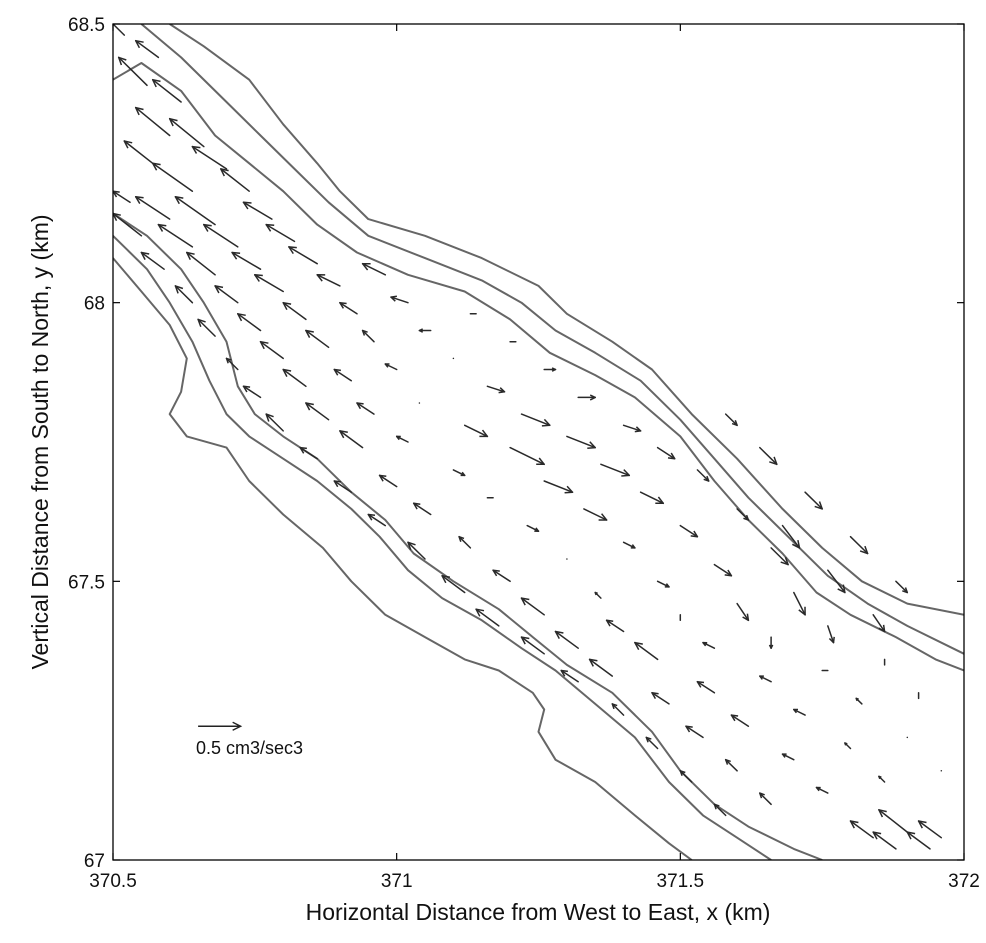  Describe the element at coordinates (94, 861) in the screenshot. I see `y-tick-label: 67` at that location.